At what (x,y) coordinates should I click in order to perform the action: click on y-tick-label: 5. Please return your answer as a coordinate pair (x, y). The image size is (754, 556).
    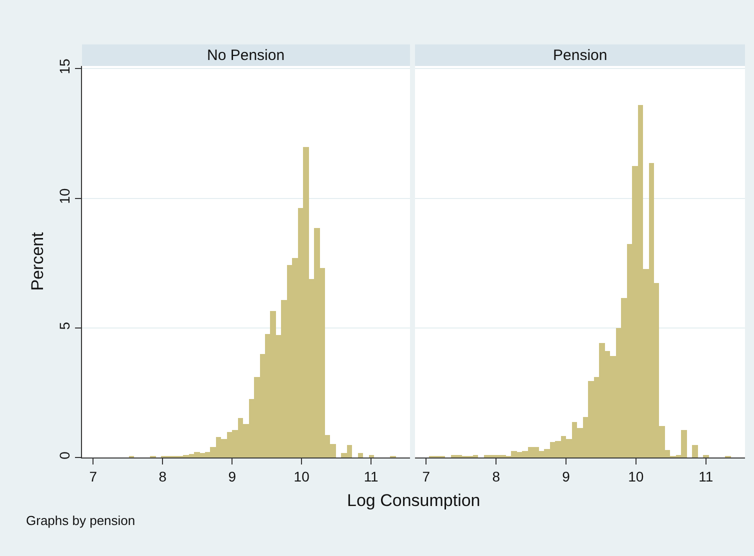
    Looking at the image, I should click on (64, 326).